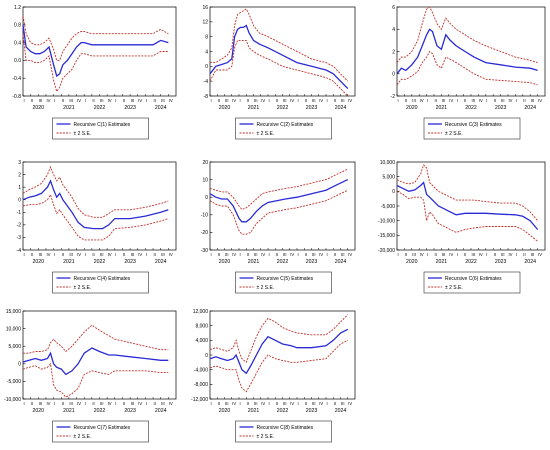  I want to click on y-tick-label: 5,000, so click(14, 347).